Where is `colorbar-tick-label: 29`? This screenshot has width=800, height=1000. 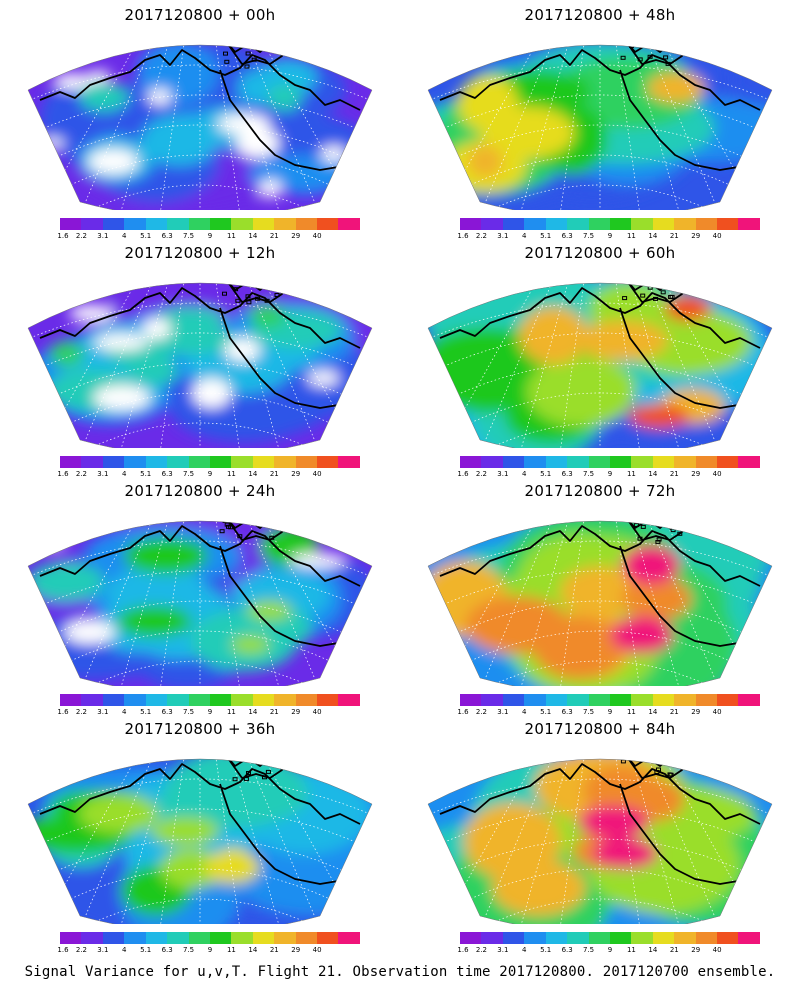
colorbar-tick-label: 29 is located at coordinates (696, 950).